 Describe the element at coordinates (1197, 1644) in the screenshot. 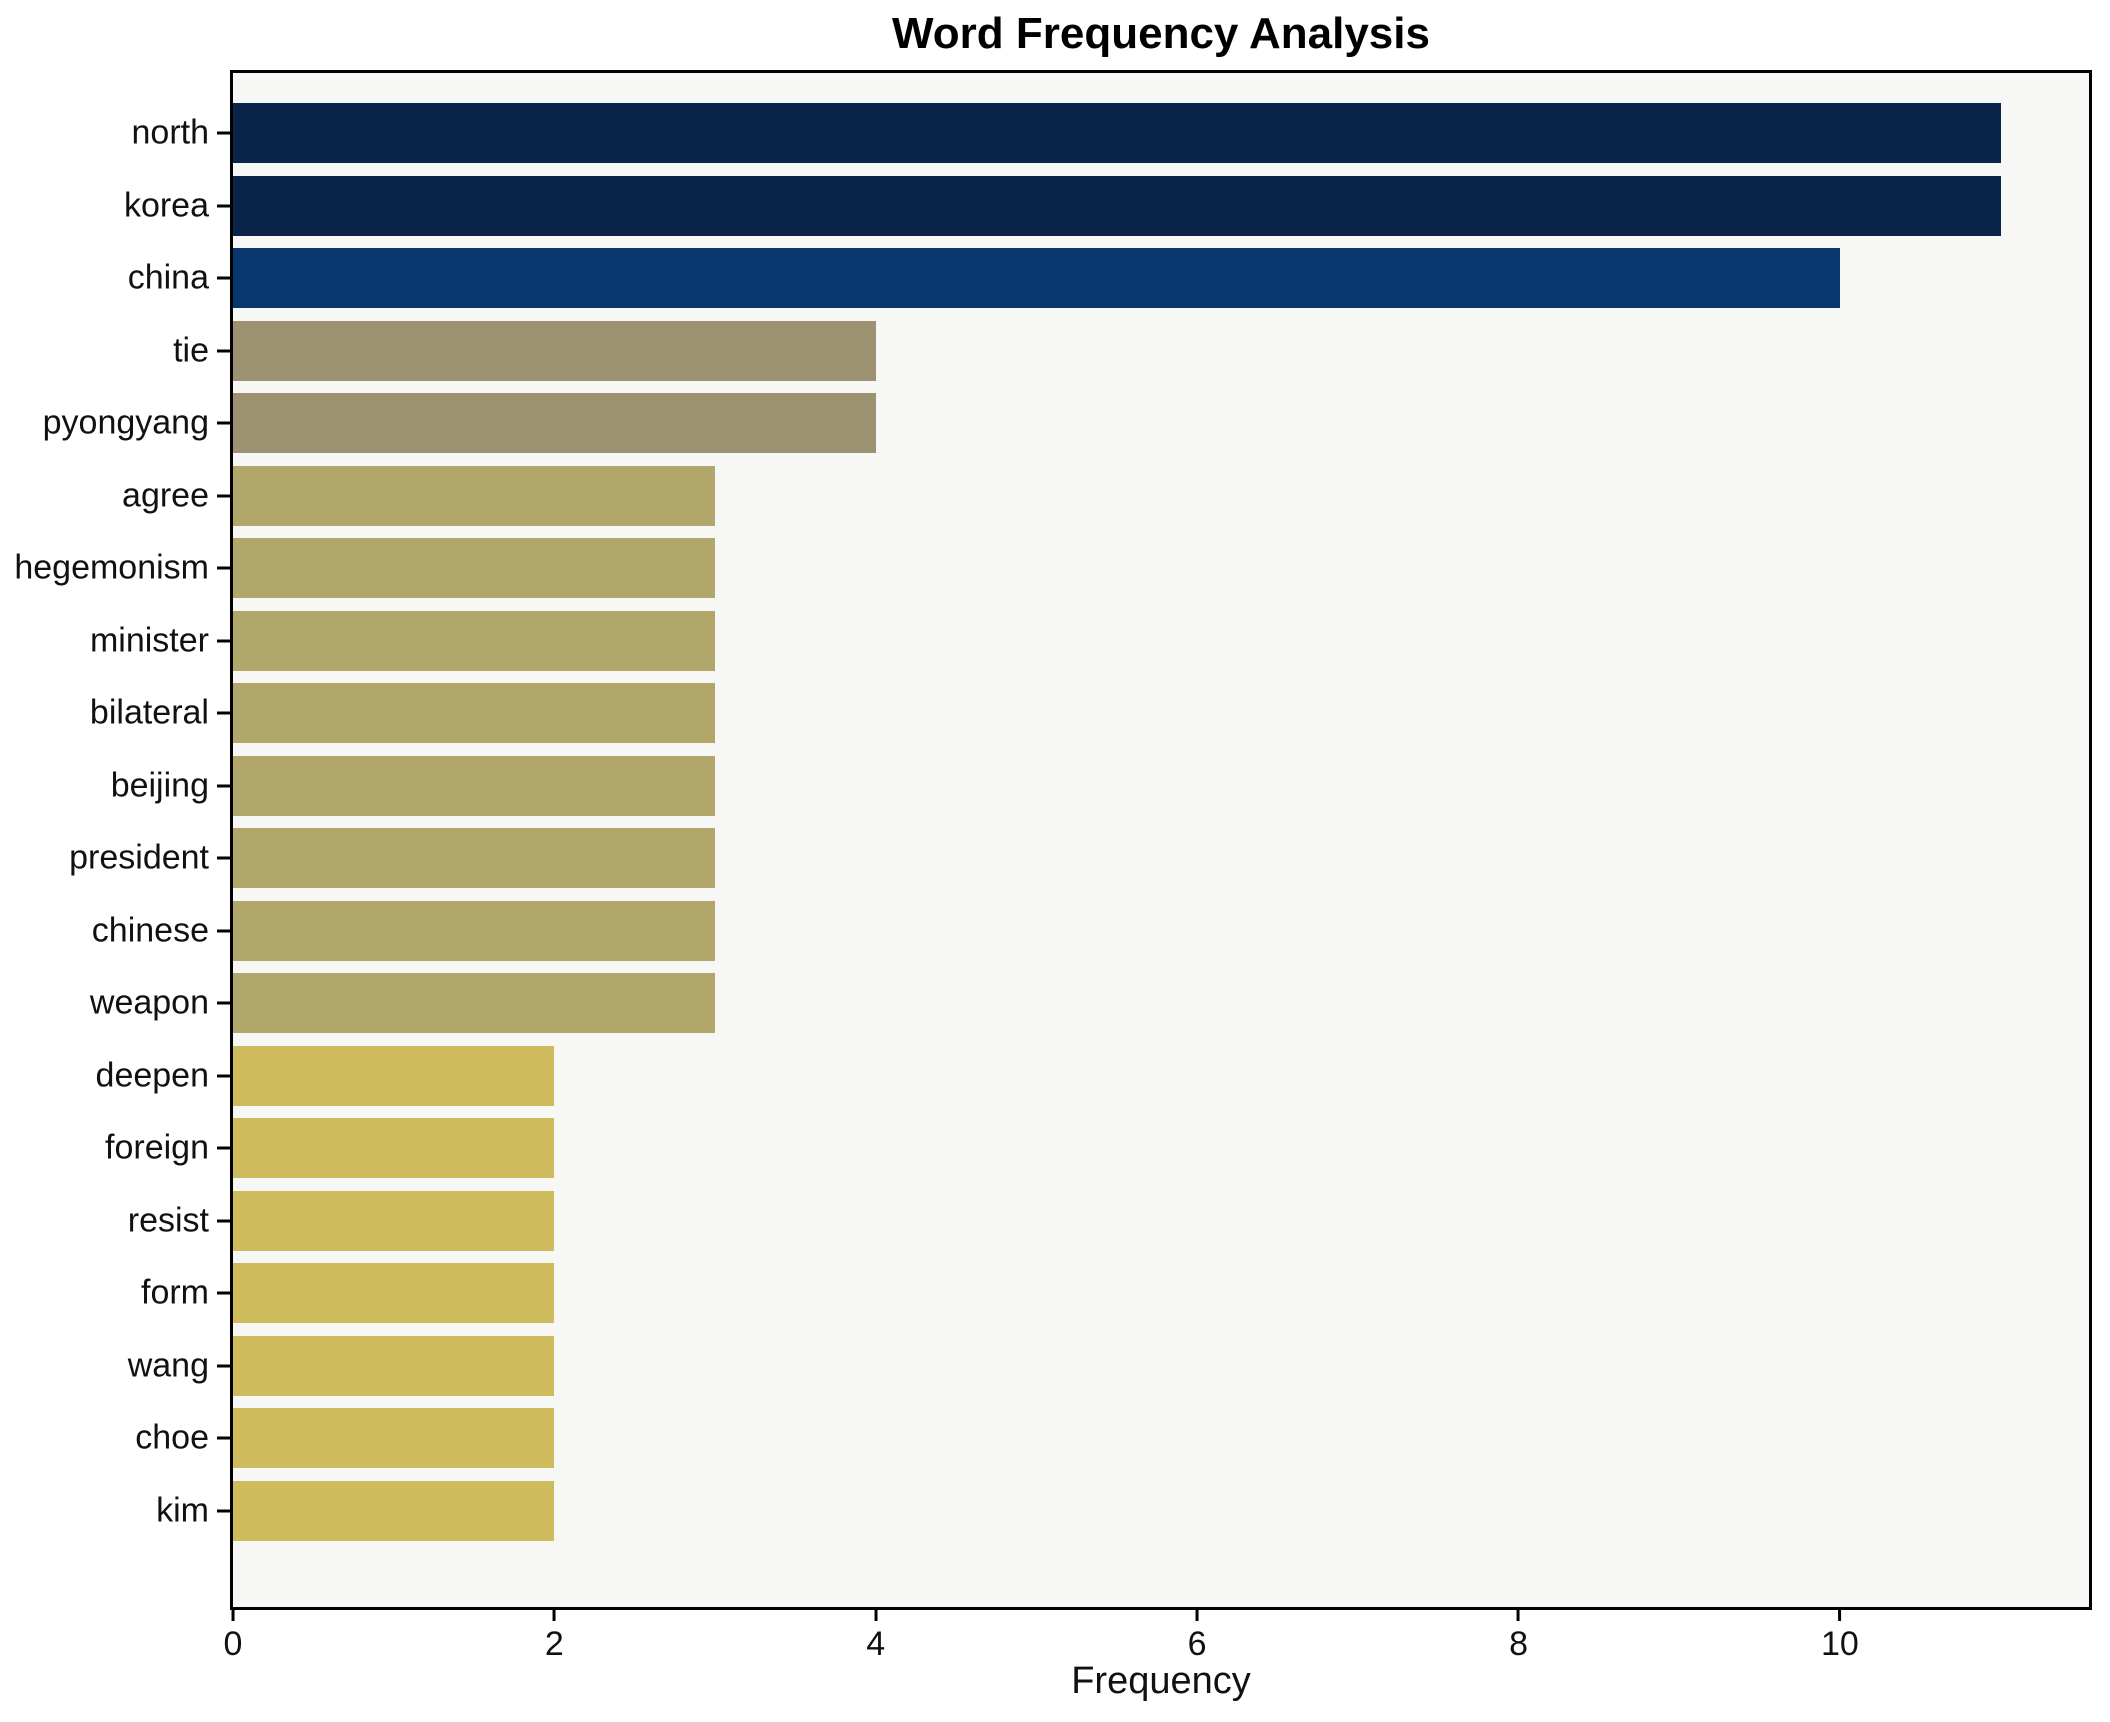

I see `x-tick-label: 6` at that location.